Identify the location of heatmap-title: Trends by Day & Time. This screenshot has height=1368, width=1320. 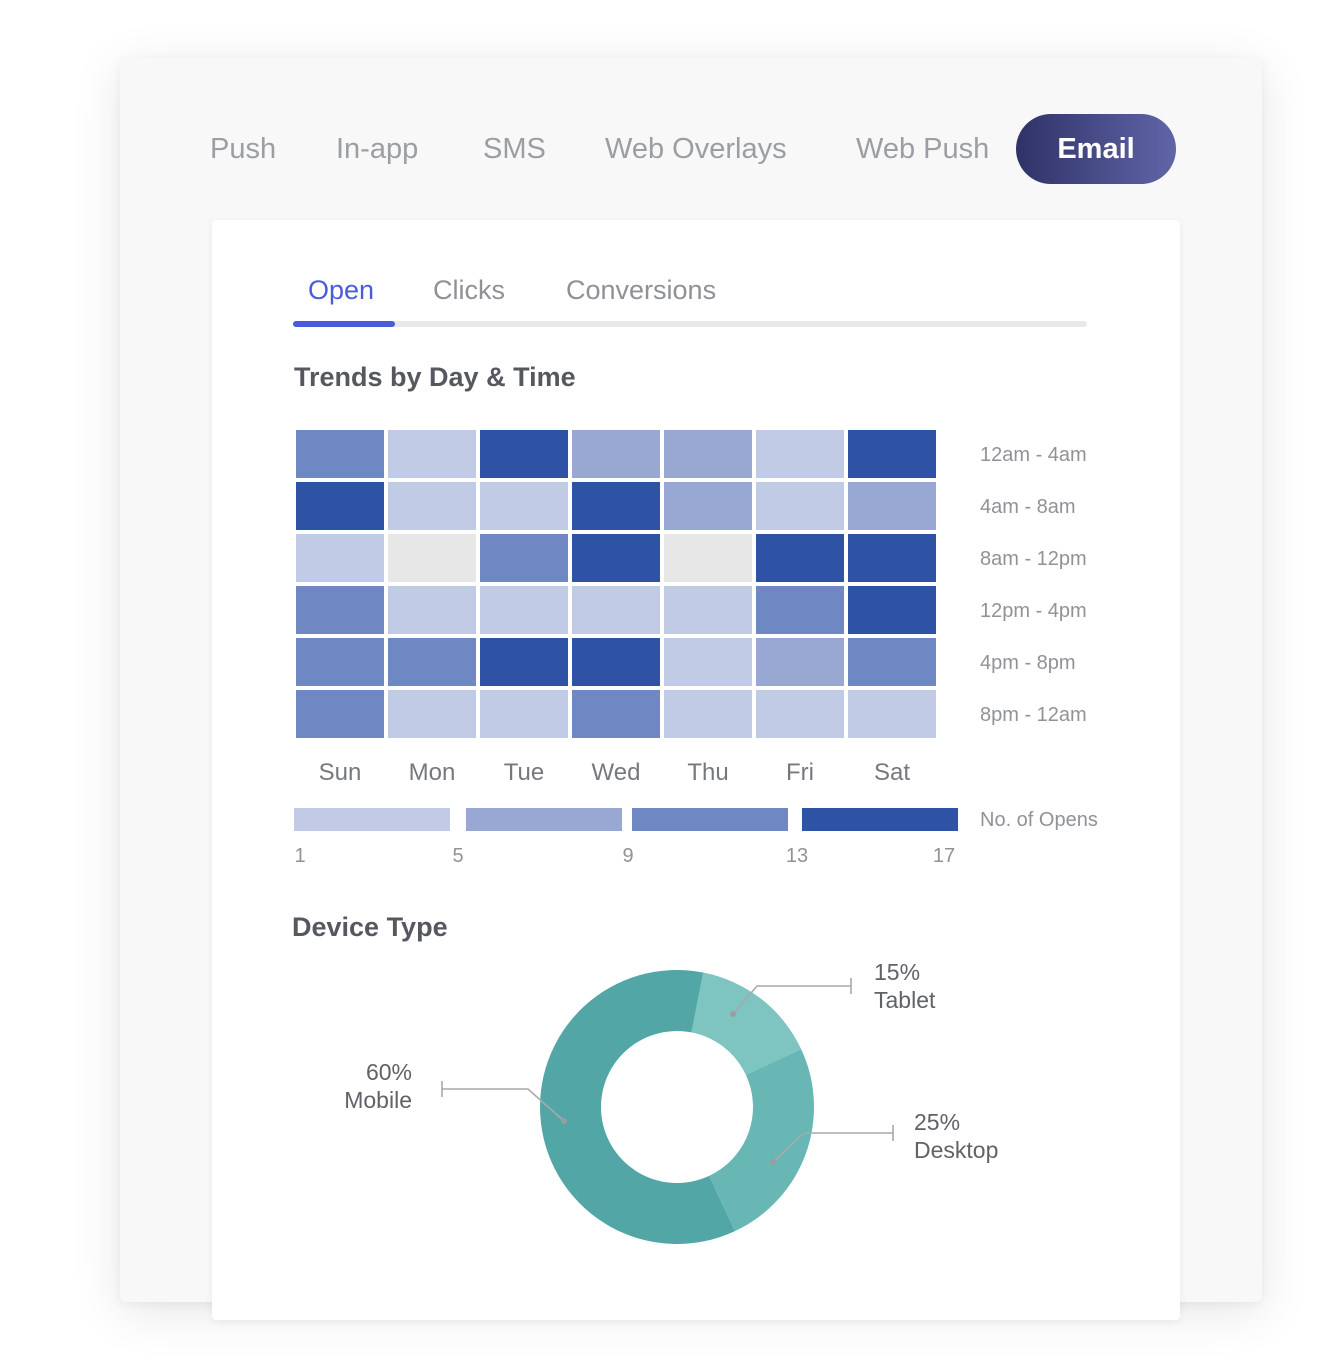
(435, 377).